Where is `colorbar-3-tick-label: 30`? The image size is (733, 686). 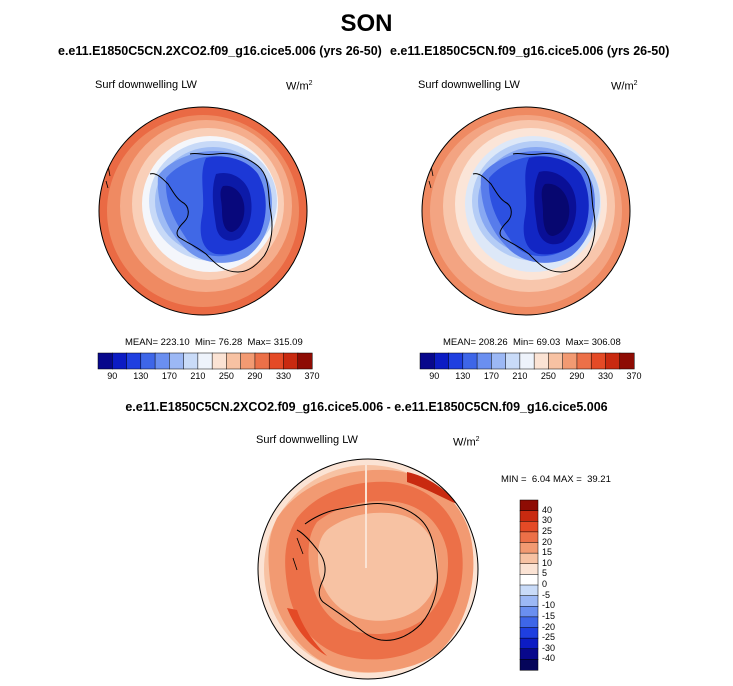 colorbar-3-tick-label: 30 is located at coordinates (547, 520).